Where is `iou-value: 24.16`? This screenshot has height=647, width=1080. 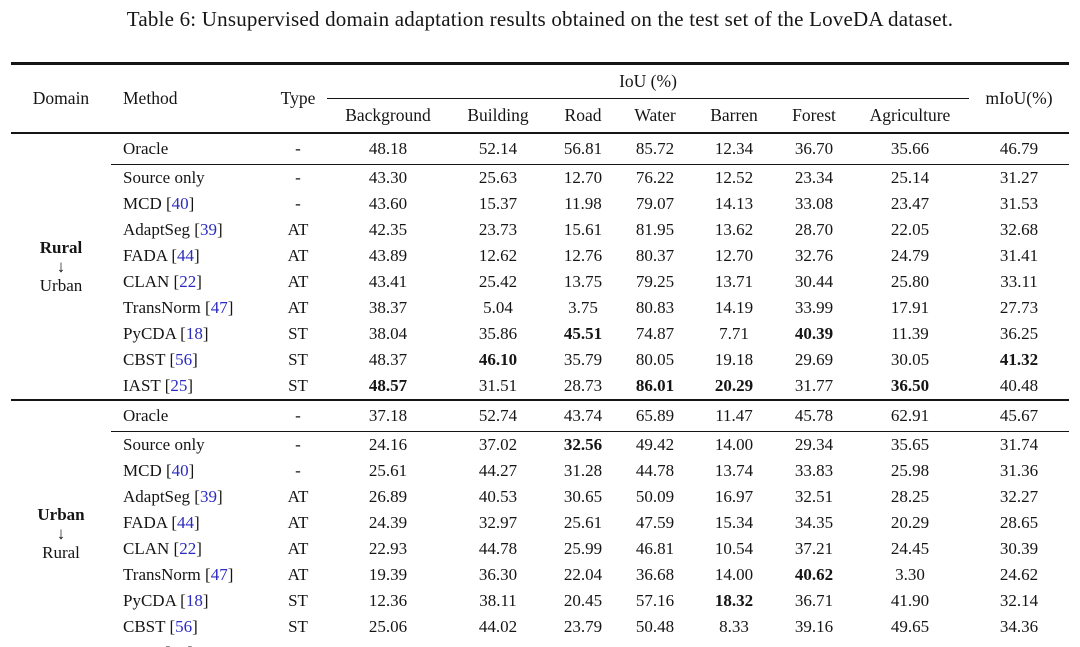
iou-value: 24.16 is located at coordinates (388, 444).